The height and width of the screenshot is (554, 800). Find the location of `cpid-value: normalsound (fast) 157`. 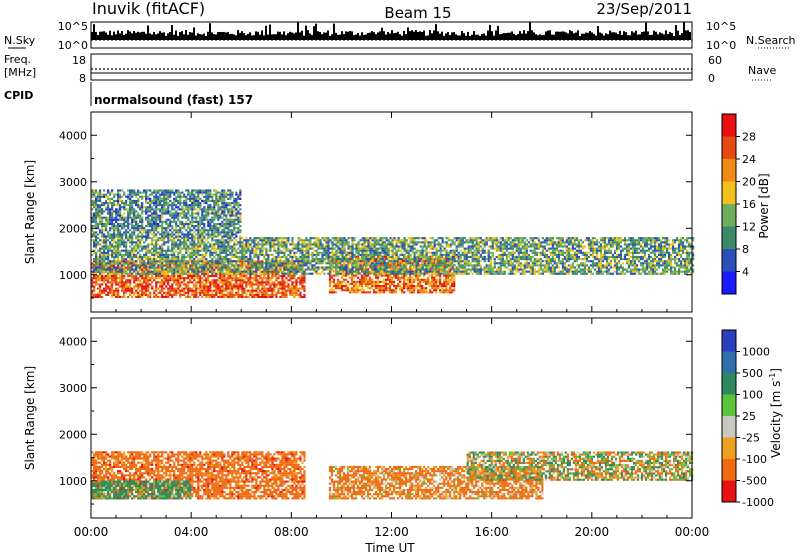

cpid-value: normalsound (fast) 157 is located at coordinates (173, 100).